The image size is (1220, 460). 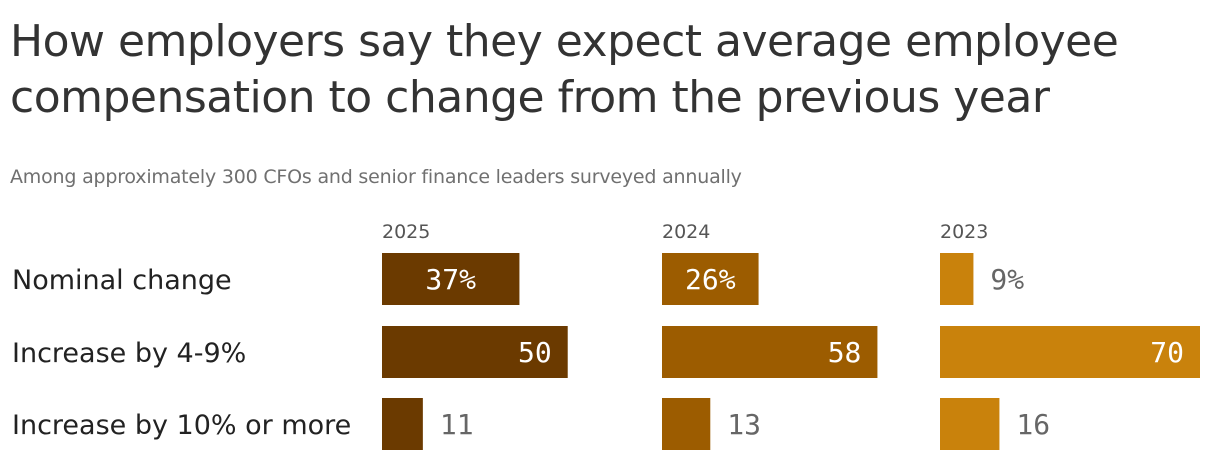 What do you see at coordinates (970, 424) in the screenshot?
I see `bar-2023-increase-by-10-or-more` at bounding box center [970, 424].